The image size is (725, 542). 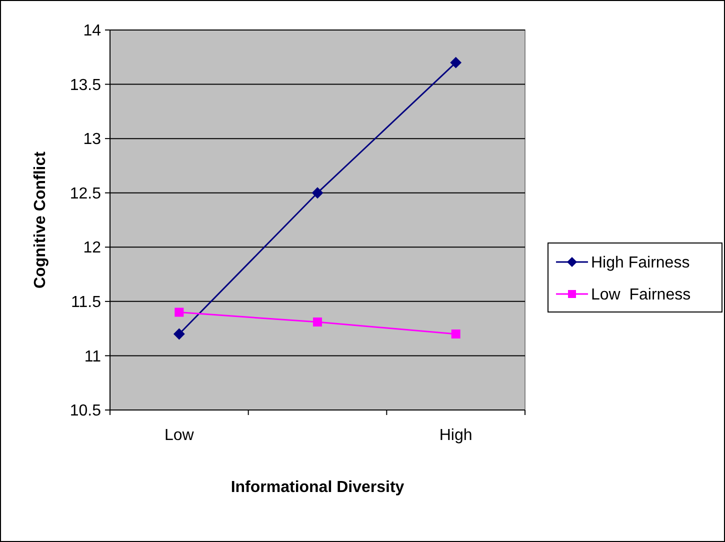 What do you see at coordinates (86, 411) in the screenshot?
I see `y-tick-label: 10.5` at bounding box center [86, 411].